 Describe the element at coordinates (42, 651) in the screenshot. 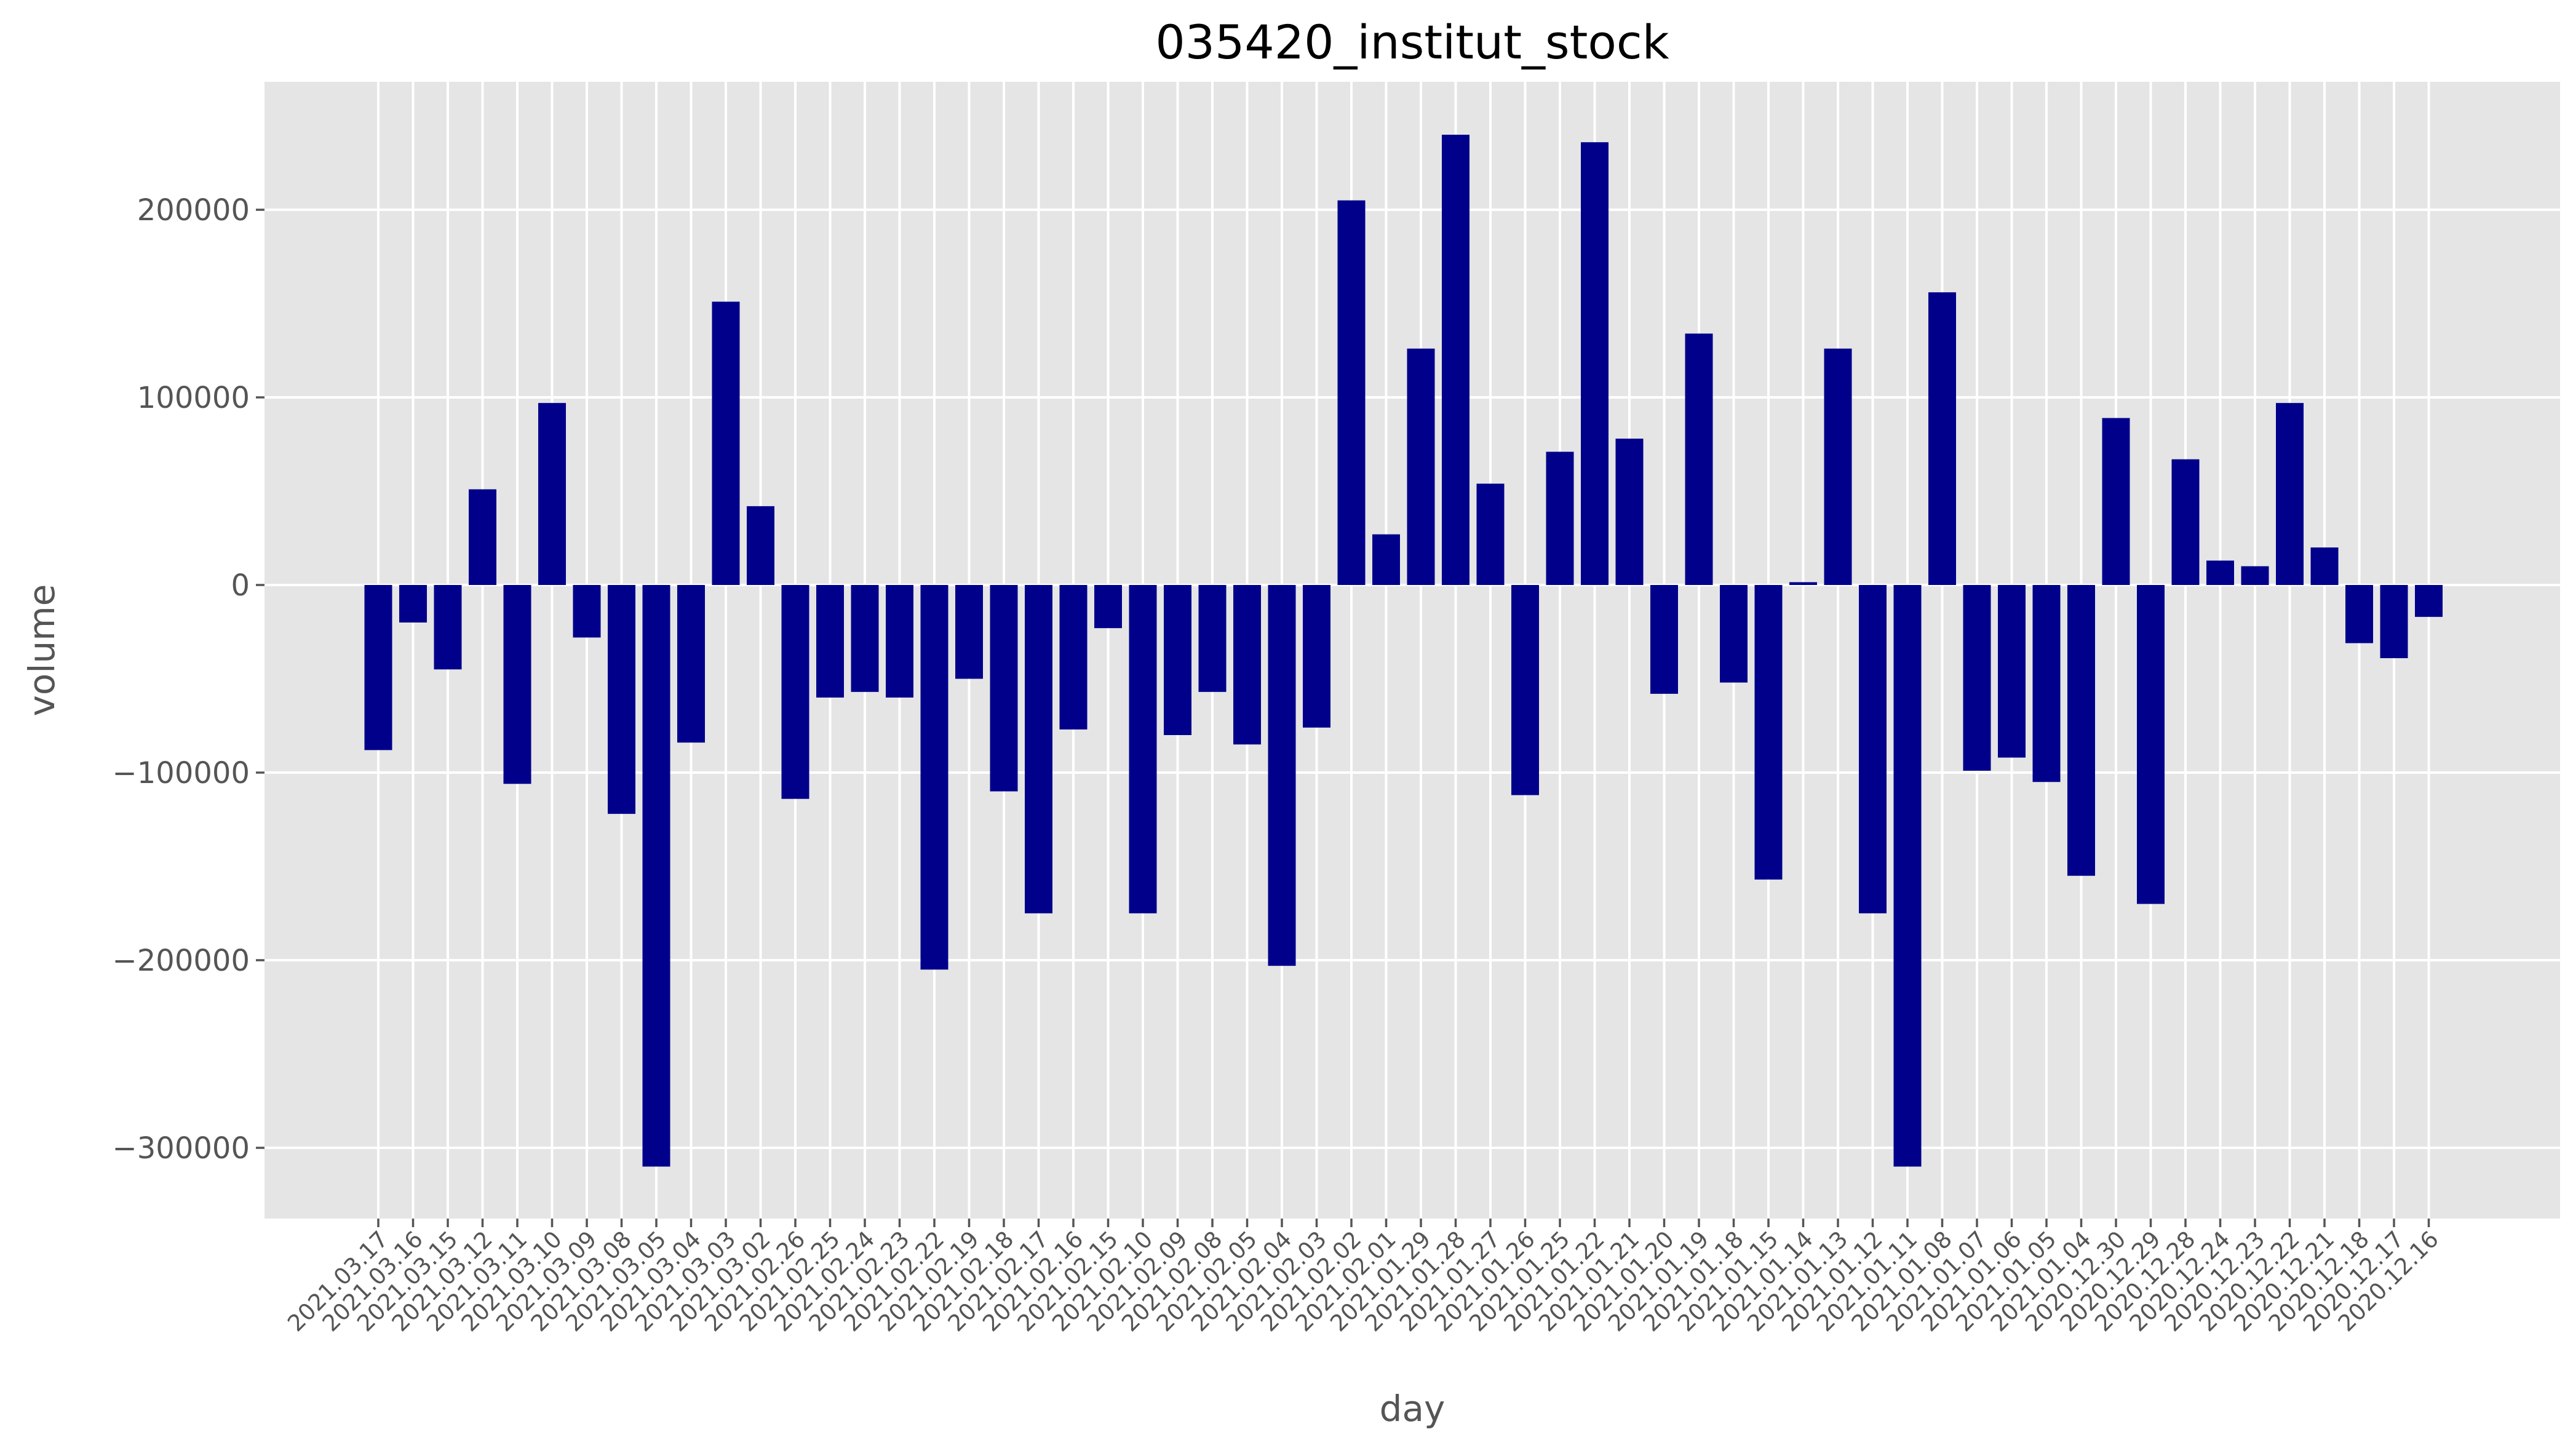

I see `y-axis-label: volume` at that location.